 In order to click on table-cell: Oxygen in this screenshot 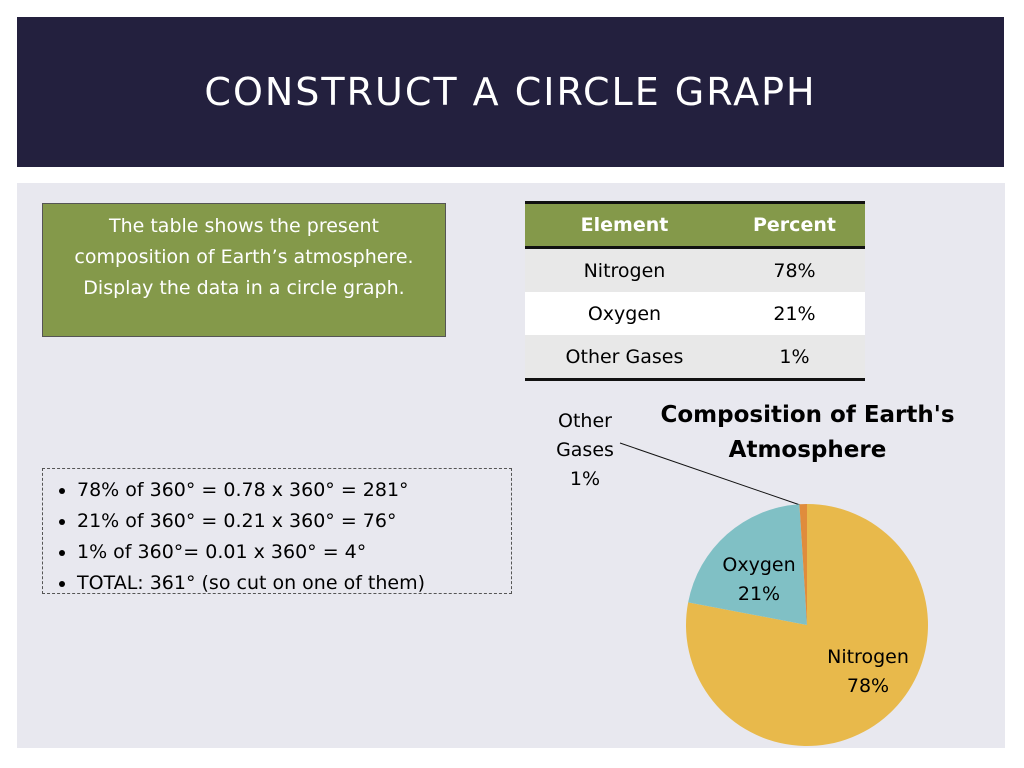, I will do `click(624, 313)`.